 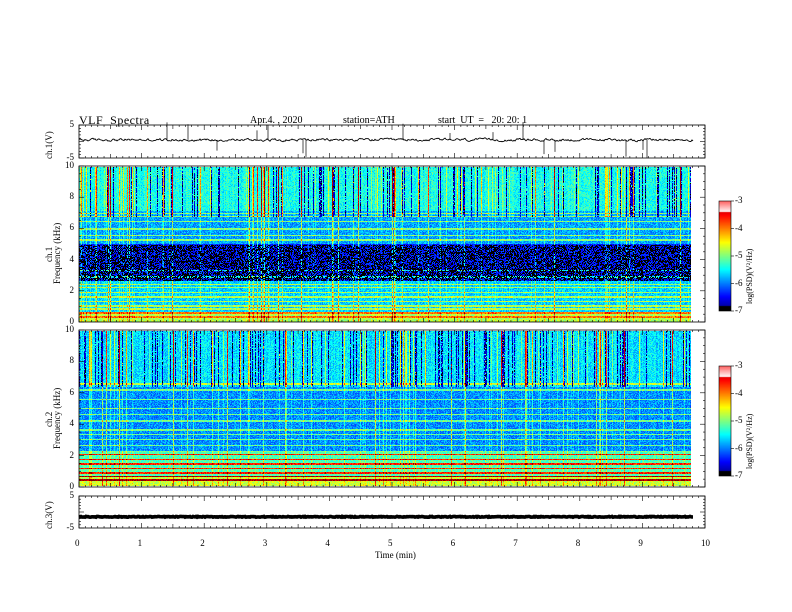 I want to click on start-time-label: start UT = 20: 20: 1, so click(x=483, y=120).